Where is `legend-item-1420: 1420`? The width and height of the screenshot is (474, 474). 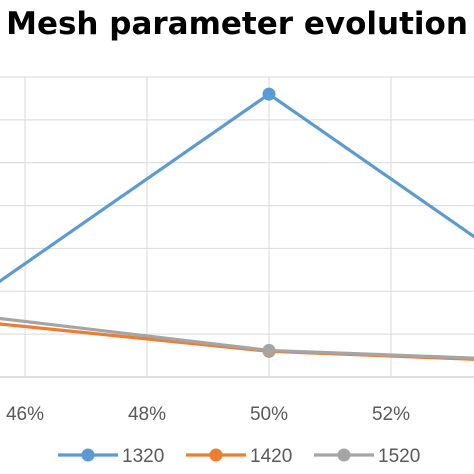
legend-item-1420: 1420 is located at coordinates (239, 456).